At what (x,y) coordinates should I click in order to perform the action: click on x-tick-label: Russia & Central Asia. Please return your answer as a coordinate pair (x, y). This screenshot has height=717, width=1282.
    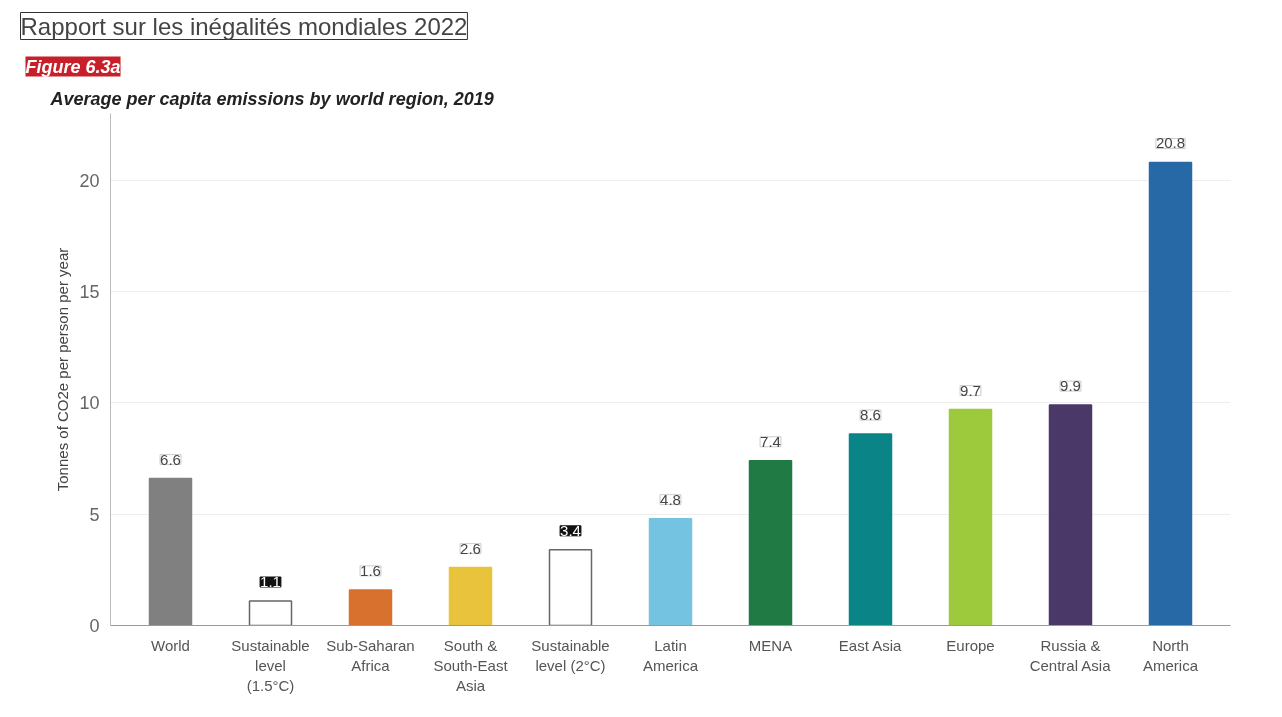
    Looking at the image, I should click on (1070, 655).